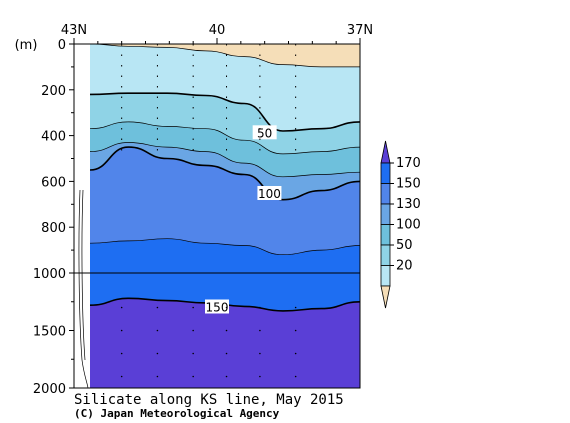 The height and width of the screenshot is (423, 570). I want to click on x-tick-label-43N: 43N, so click(74, 30).